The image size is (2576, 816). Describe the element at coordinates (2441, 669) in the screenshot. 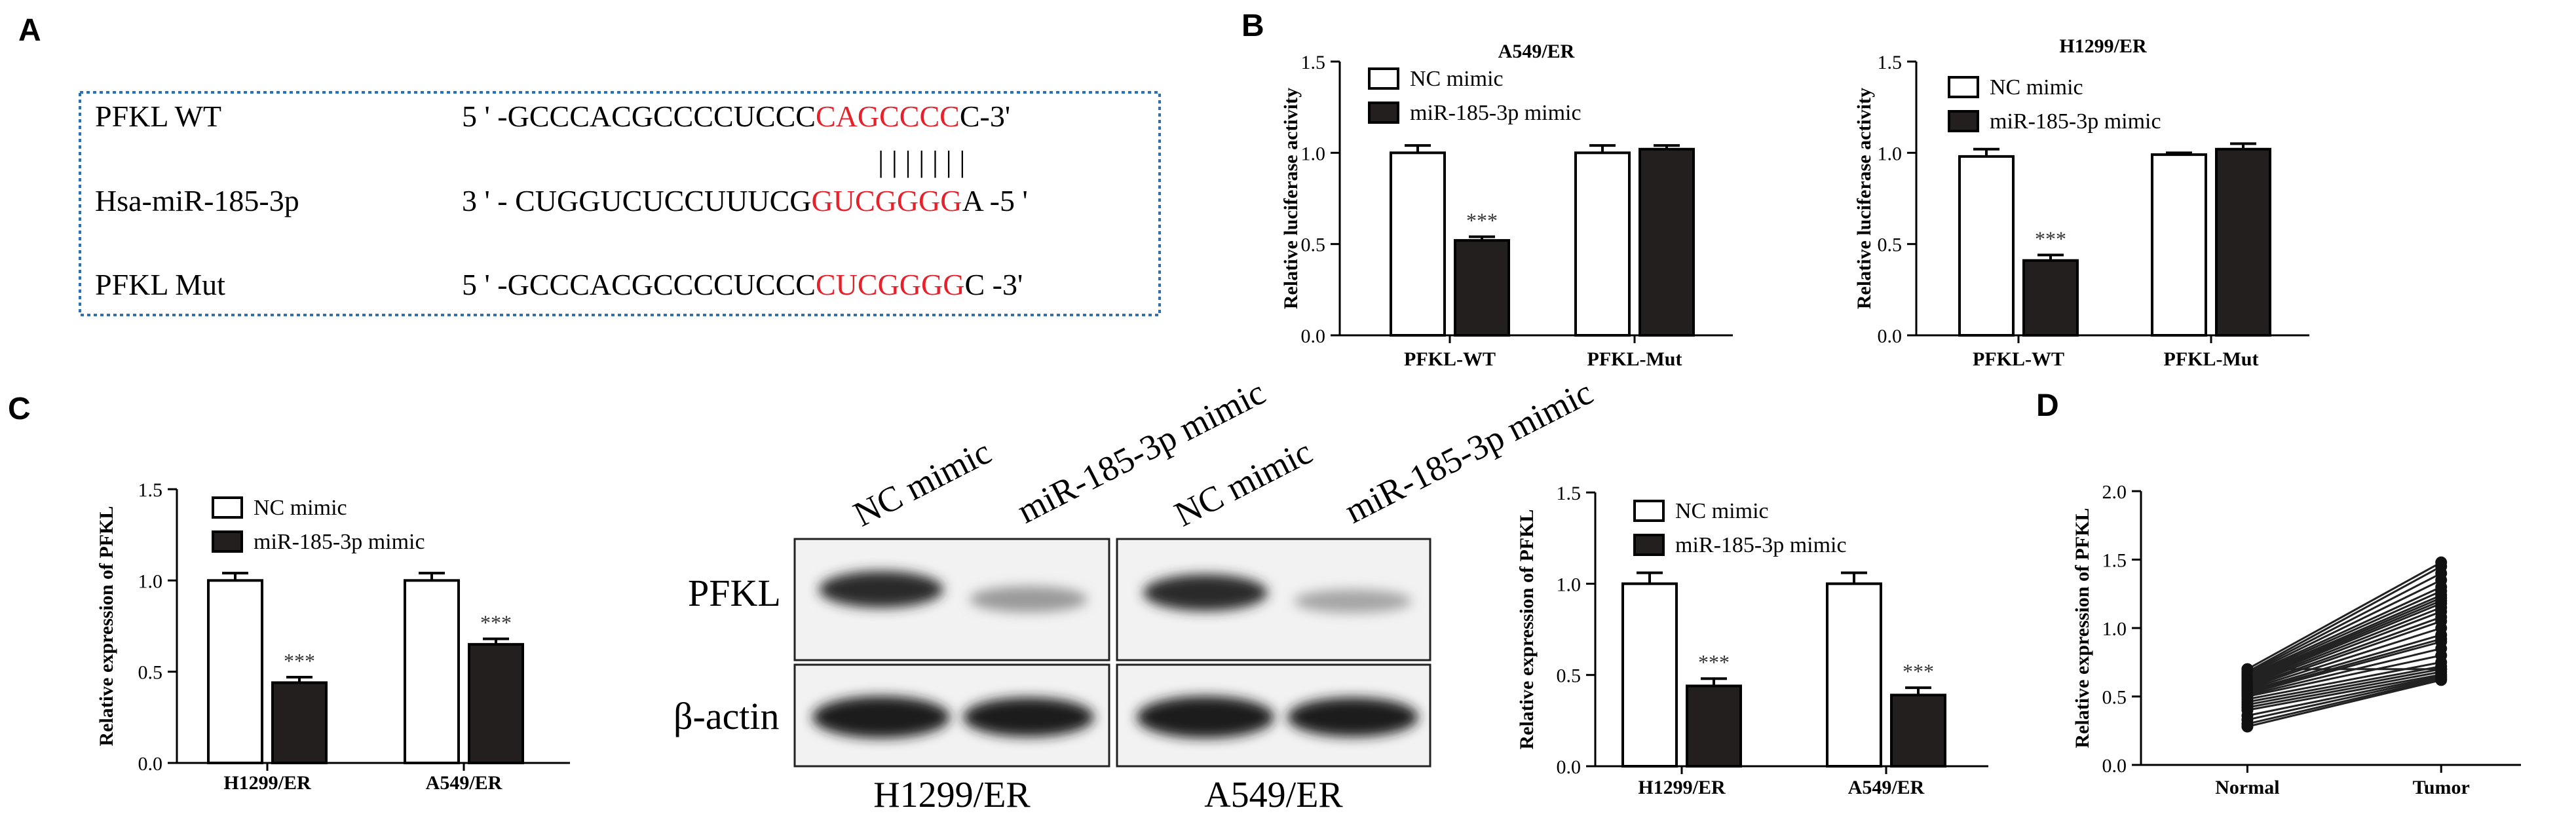

I see `point-tumor` at that location.